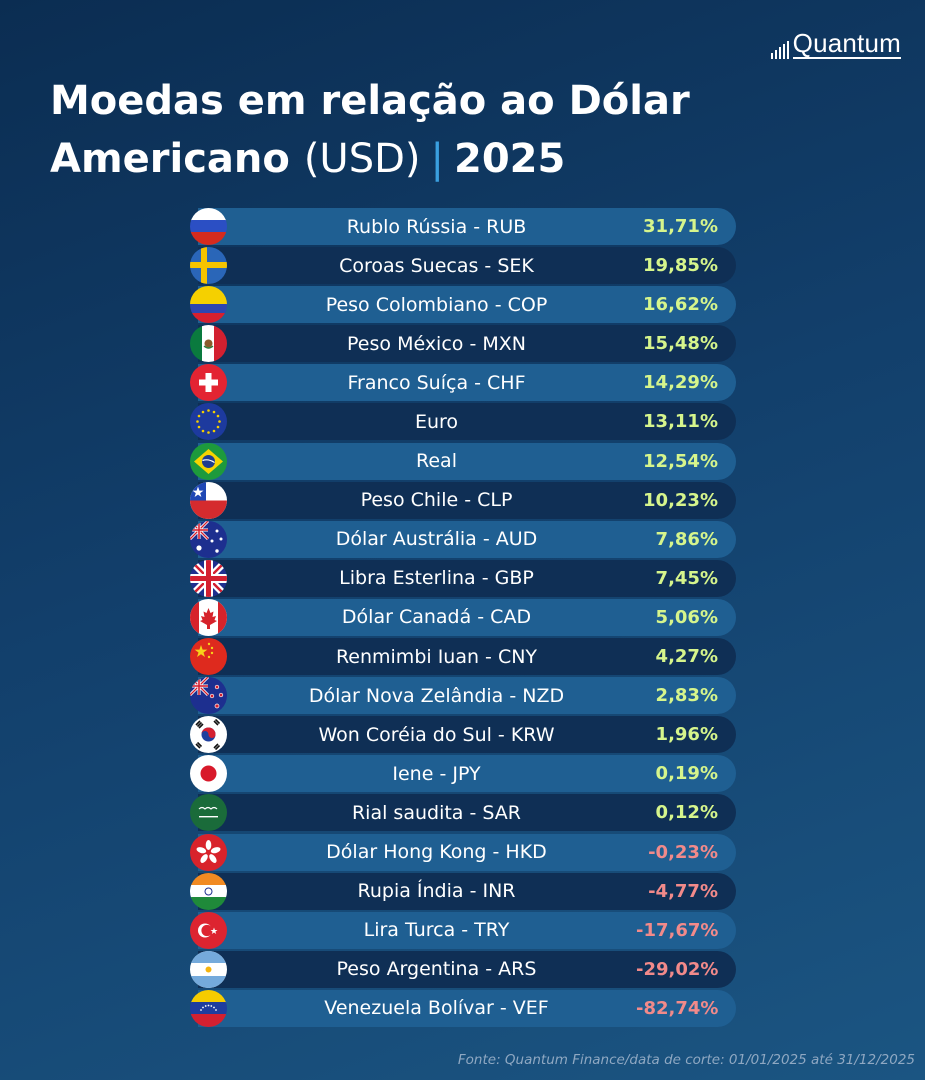 This screenshot has height=1080, width=925. What do you see at coordinates (208, 305) in the screenshot?
I see `colombia-flag-icon` at bounding box center [208, 305].